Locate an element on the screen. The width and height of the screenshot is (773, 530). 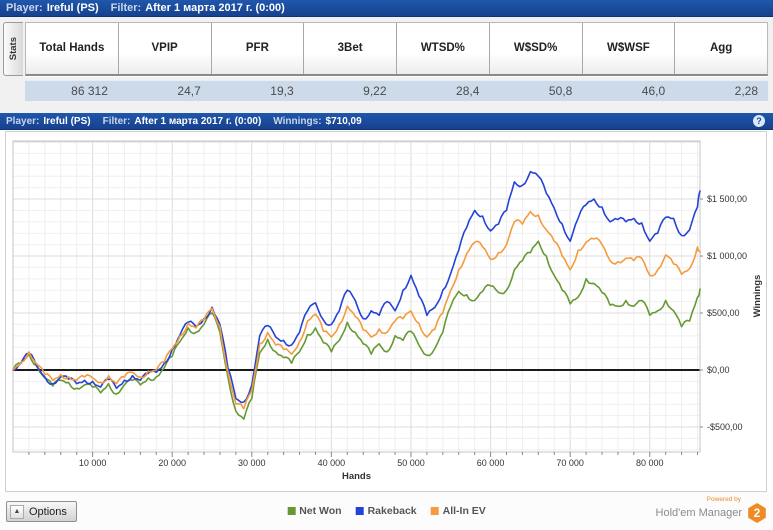
stat-header-0: Total Hands is located at coordinates (72, 48).